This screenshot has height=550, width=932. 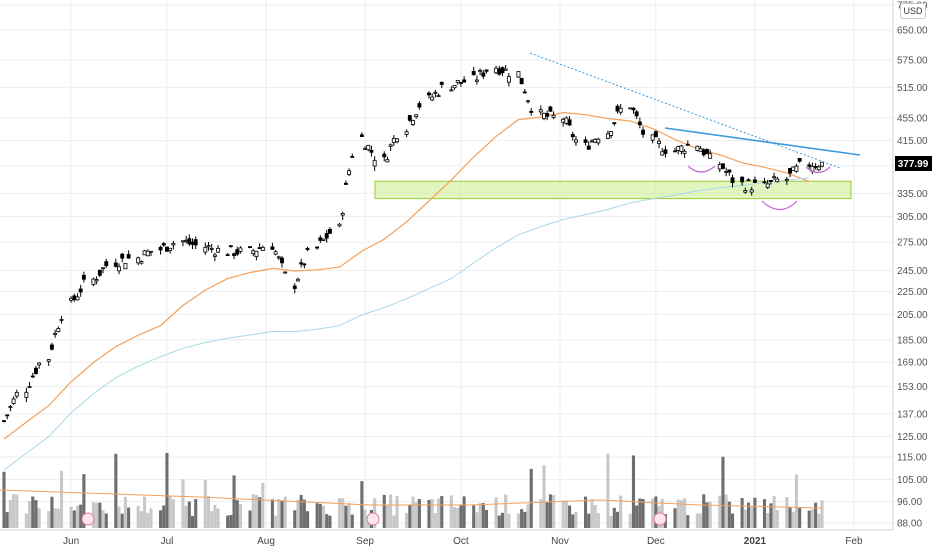 What do you see at coordinates (912, 88) in the screenshot?
I see `price-tick-label: 515.00` at bounding box center [912, 88].